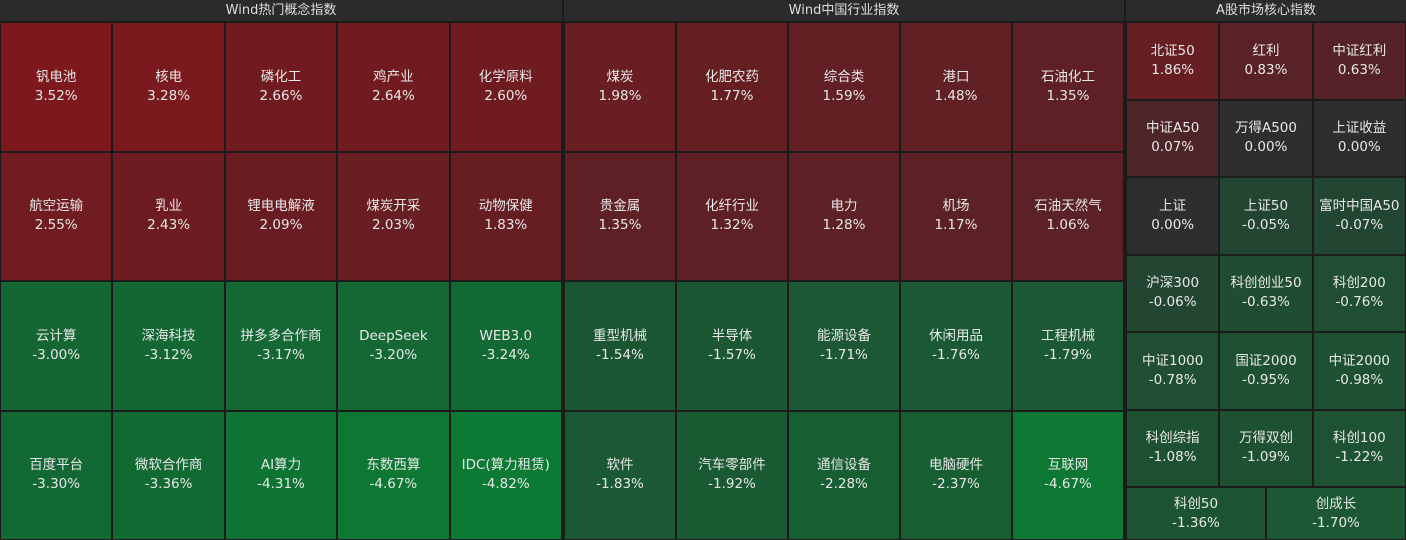  I want to click on tile-change: -4.82%, so click(505, 484).